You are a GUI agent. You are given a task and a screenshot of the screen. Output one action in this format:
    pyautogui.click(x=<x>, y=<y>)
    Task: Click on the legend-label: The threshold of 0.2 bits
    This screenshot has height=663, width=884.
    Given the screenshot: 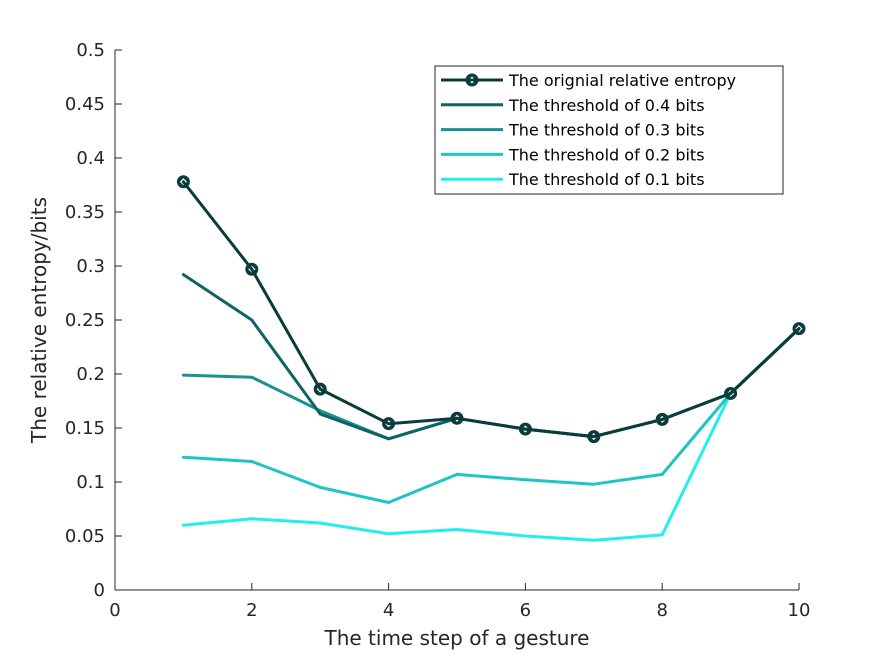 What is the action you would take?
    pyautogui.click(x=606, y=154)
    